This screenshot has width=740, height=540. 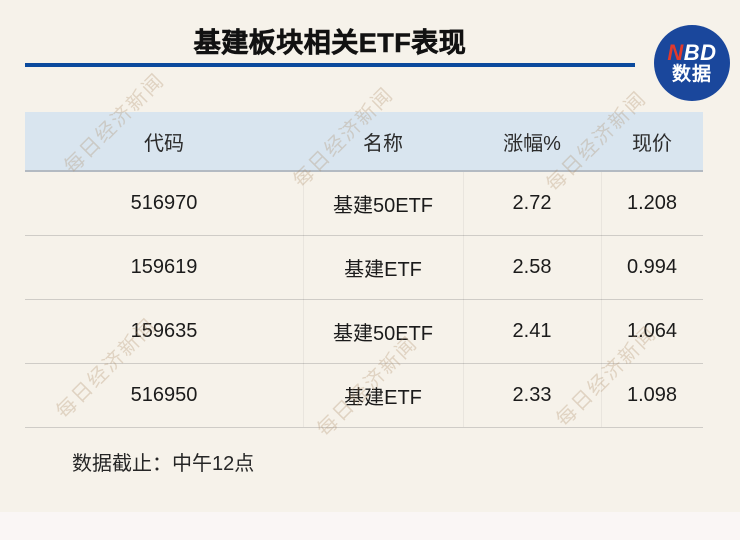 I want to click on bottom-strip, so click(x=370, y=526).